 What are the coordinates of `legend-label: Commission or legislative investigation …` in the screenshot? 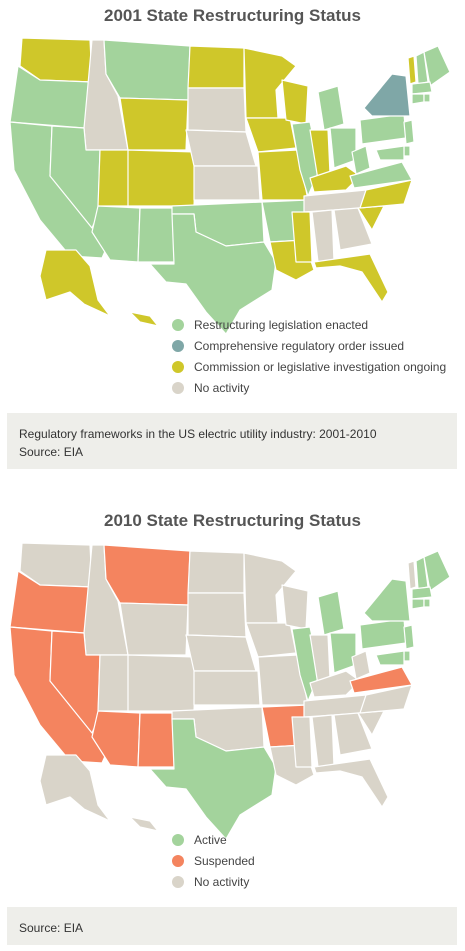 It's located at (320, 366).